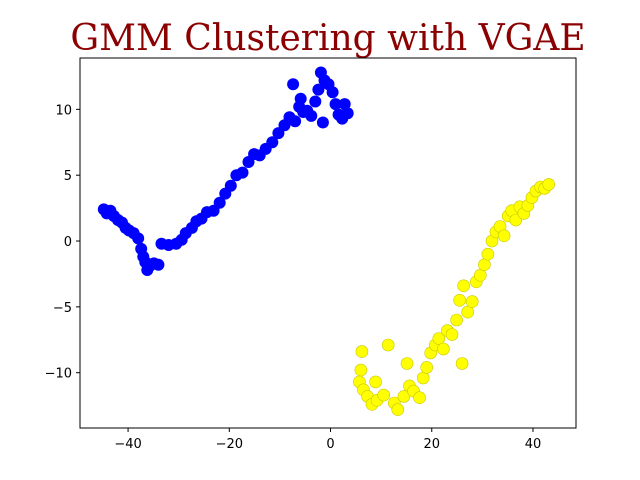  Describe the element at coordinates (327, 38) in the screenshot. I see `chart-title: GMM Clustering with VGAE` at that location.